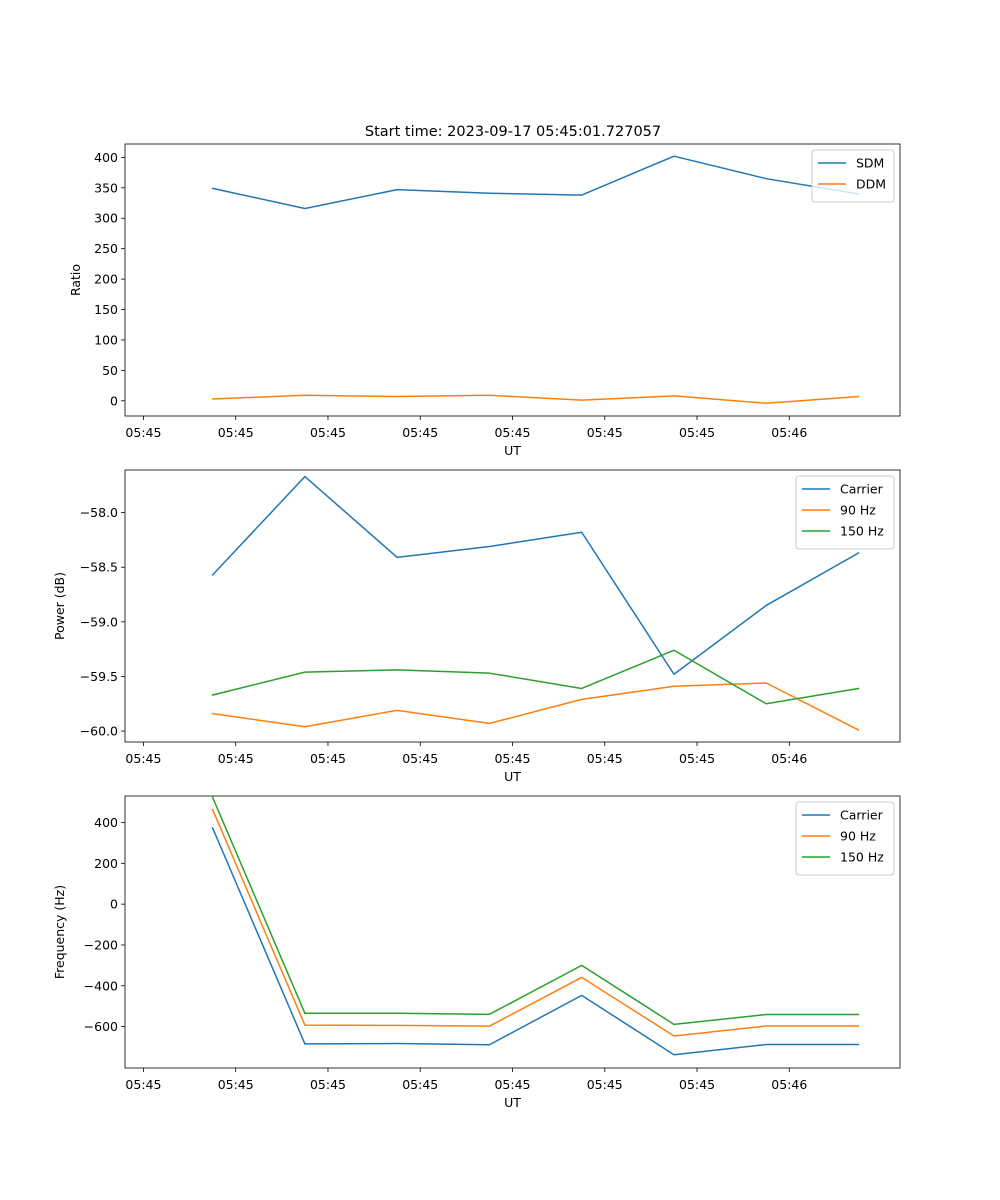 This screenshot has width=1000, height=1200. What do you see at coordinates (59, 606) in the screenshot?
I see `y-axis-label: Power (dB)` at bounding box center [59, 606].